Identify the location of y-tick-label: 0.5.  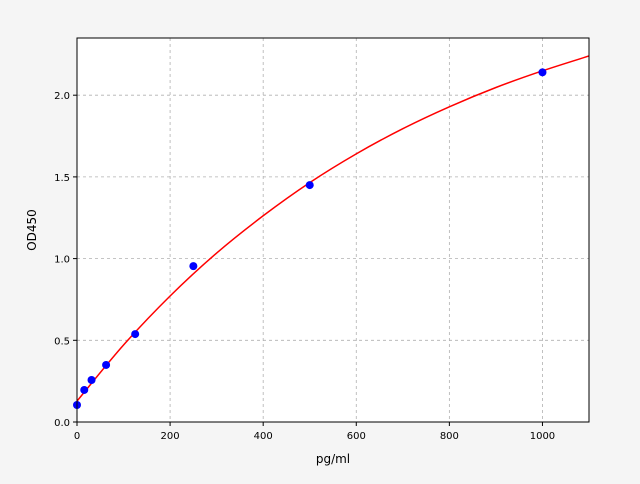
(62, 341).